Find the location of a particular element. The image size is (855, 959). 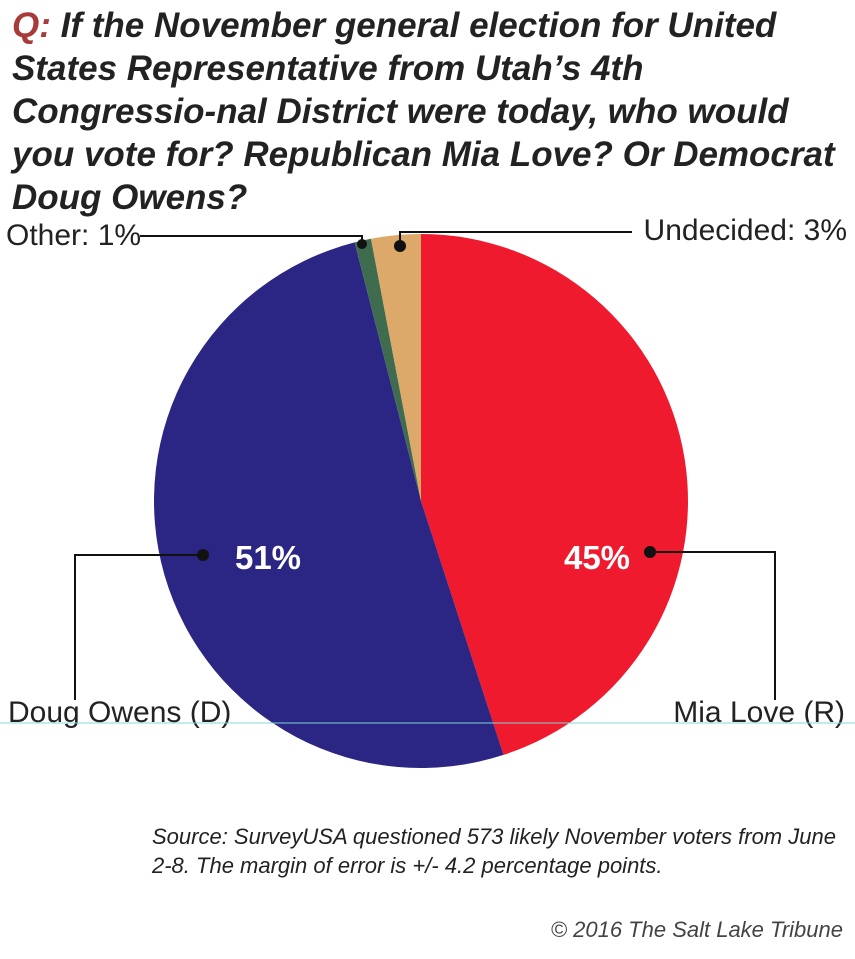

leader-line-other is located at coordinates (251, 239).